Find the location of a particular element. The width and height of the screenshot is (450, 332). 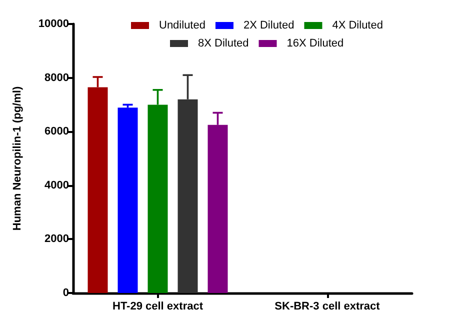

legend-label: 16X Diluted is located at coordinates (315, 44).